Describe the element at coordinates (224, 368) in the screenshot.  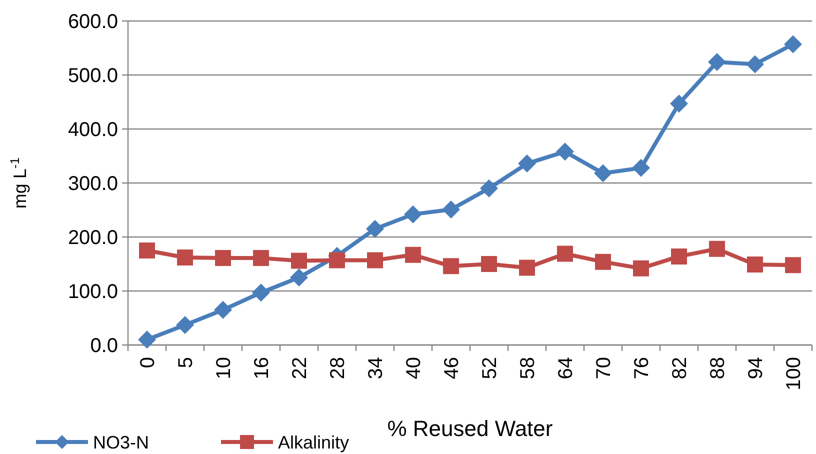
I see `x-tick-label: 10` at that location.